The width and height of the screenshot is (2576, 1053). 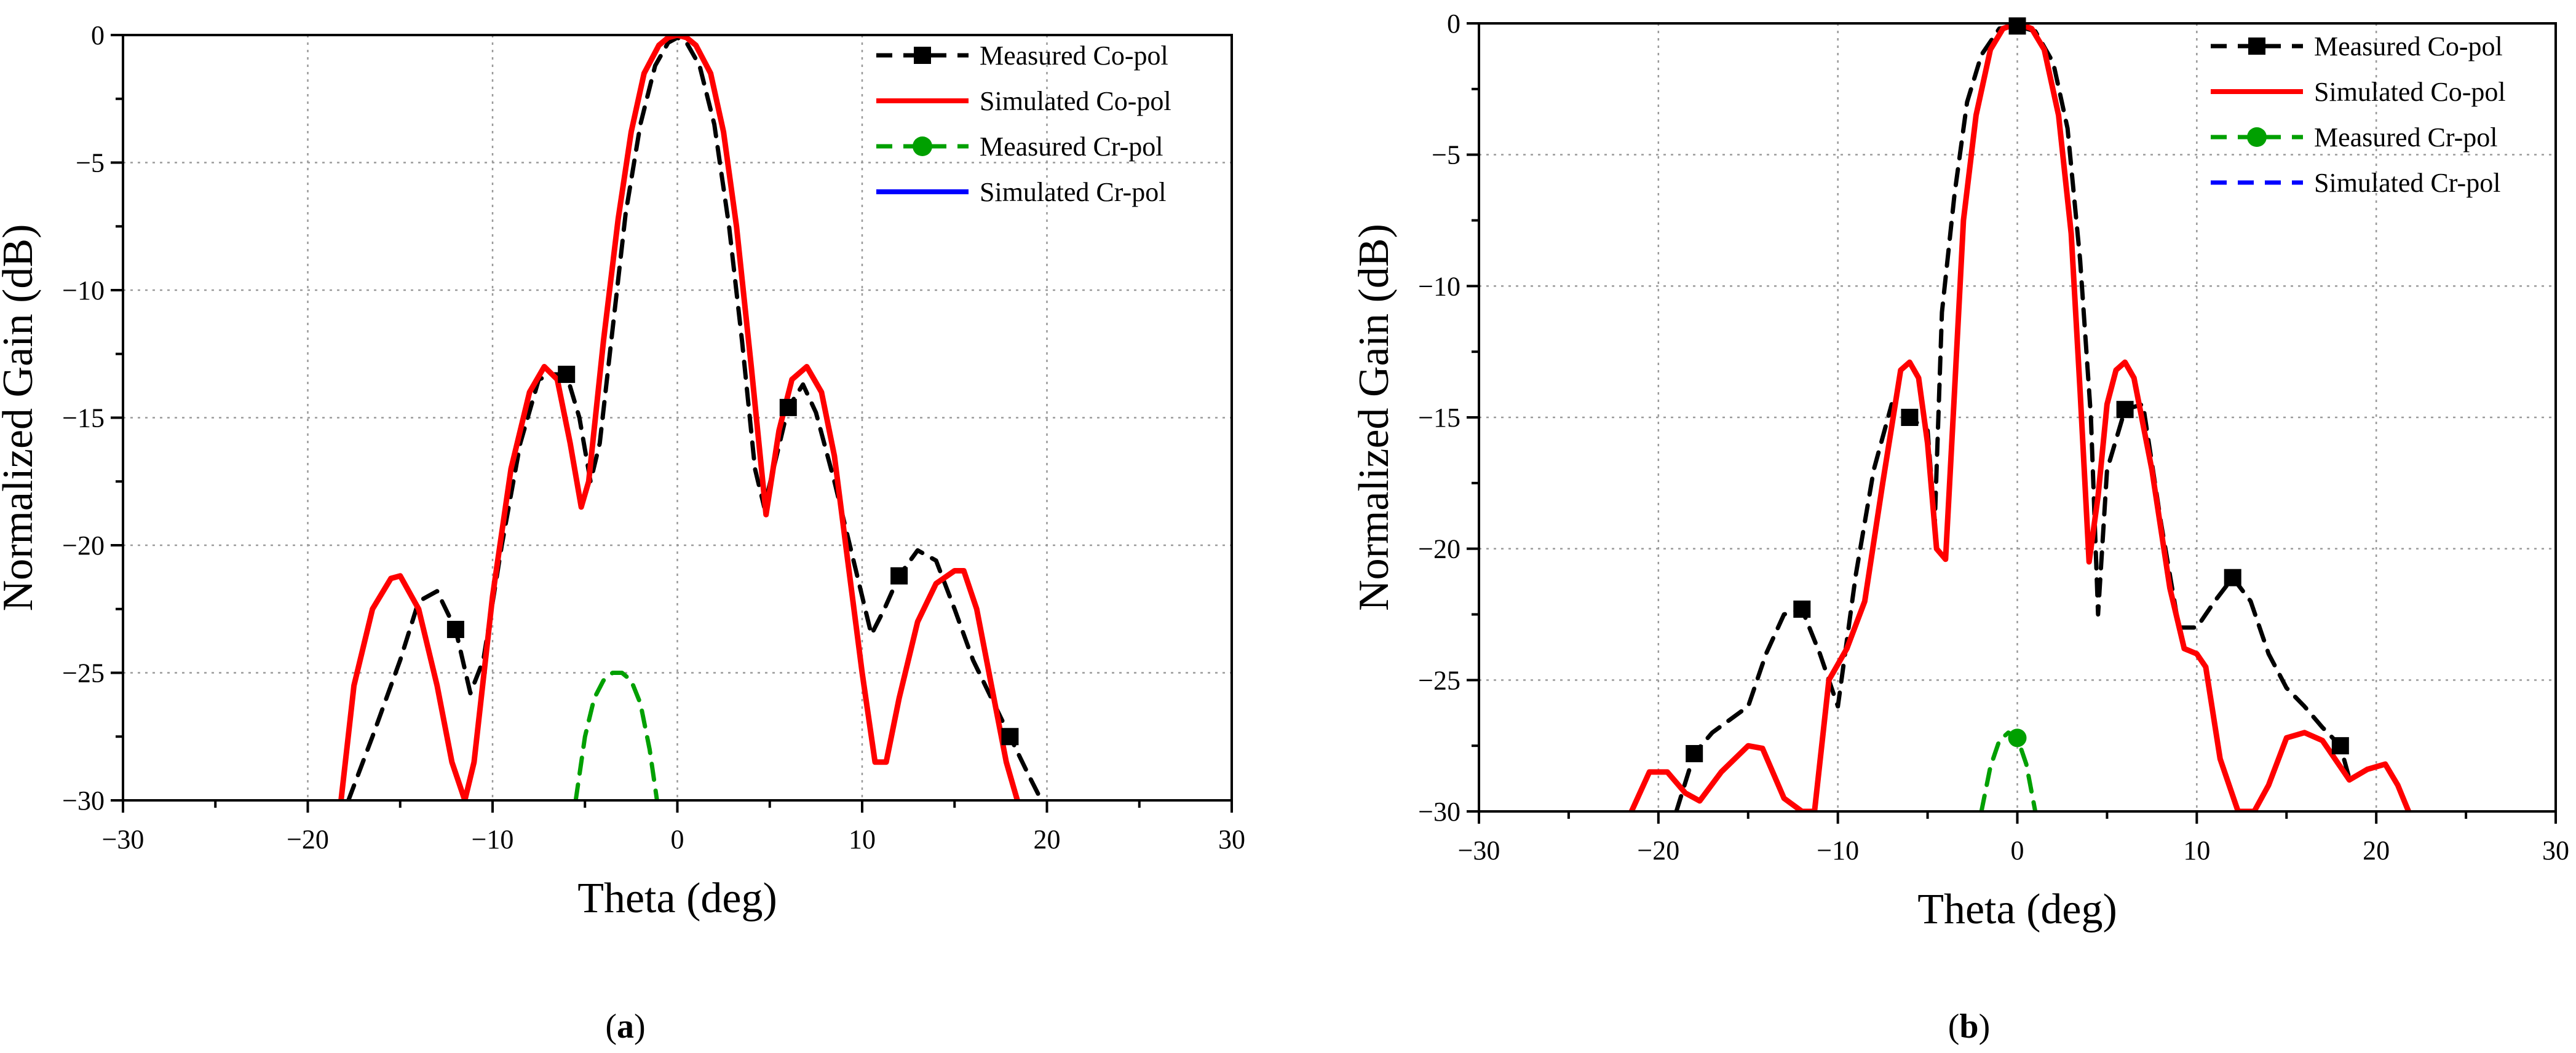 I want to click on panel-label: (a), so click(x=625, y=1027).